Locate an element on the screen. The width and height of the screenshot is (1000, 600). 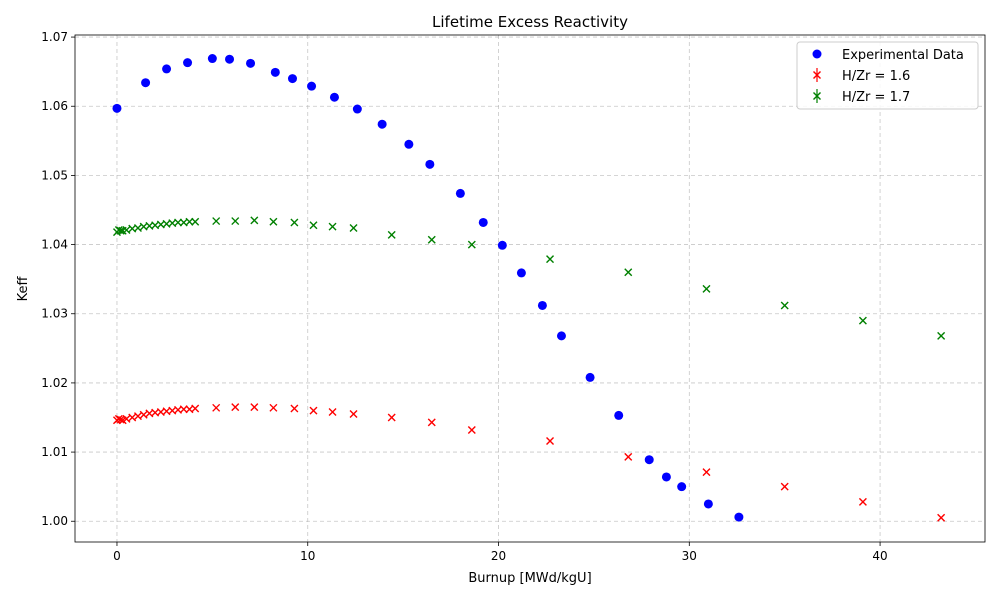
legend-label: H/Zr = 1.7 is located at coordinates (876, 97).